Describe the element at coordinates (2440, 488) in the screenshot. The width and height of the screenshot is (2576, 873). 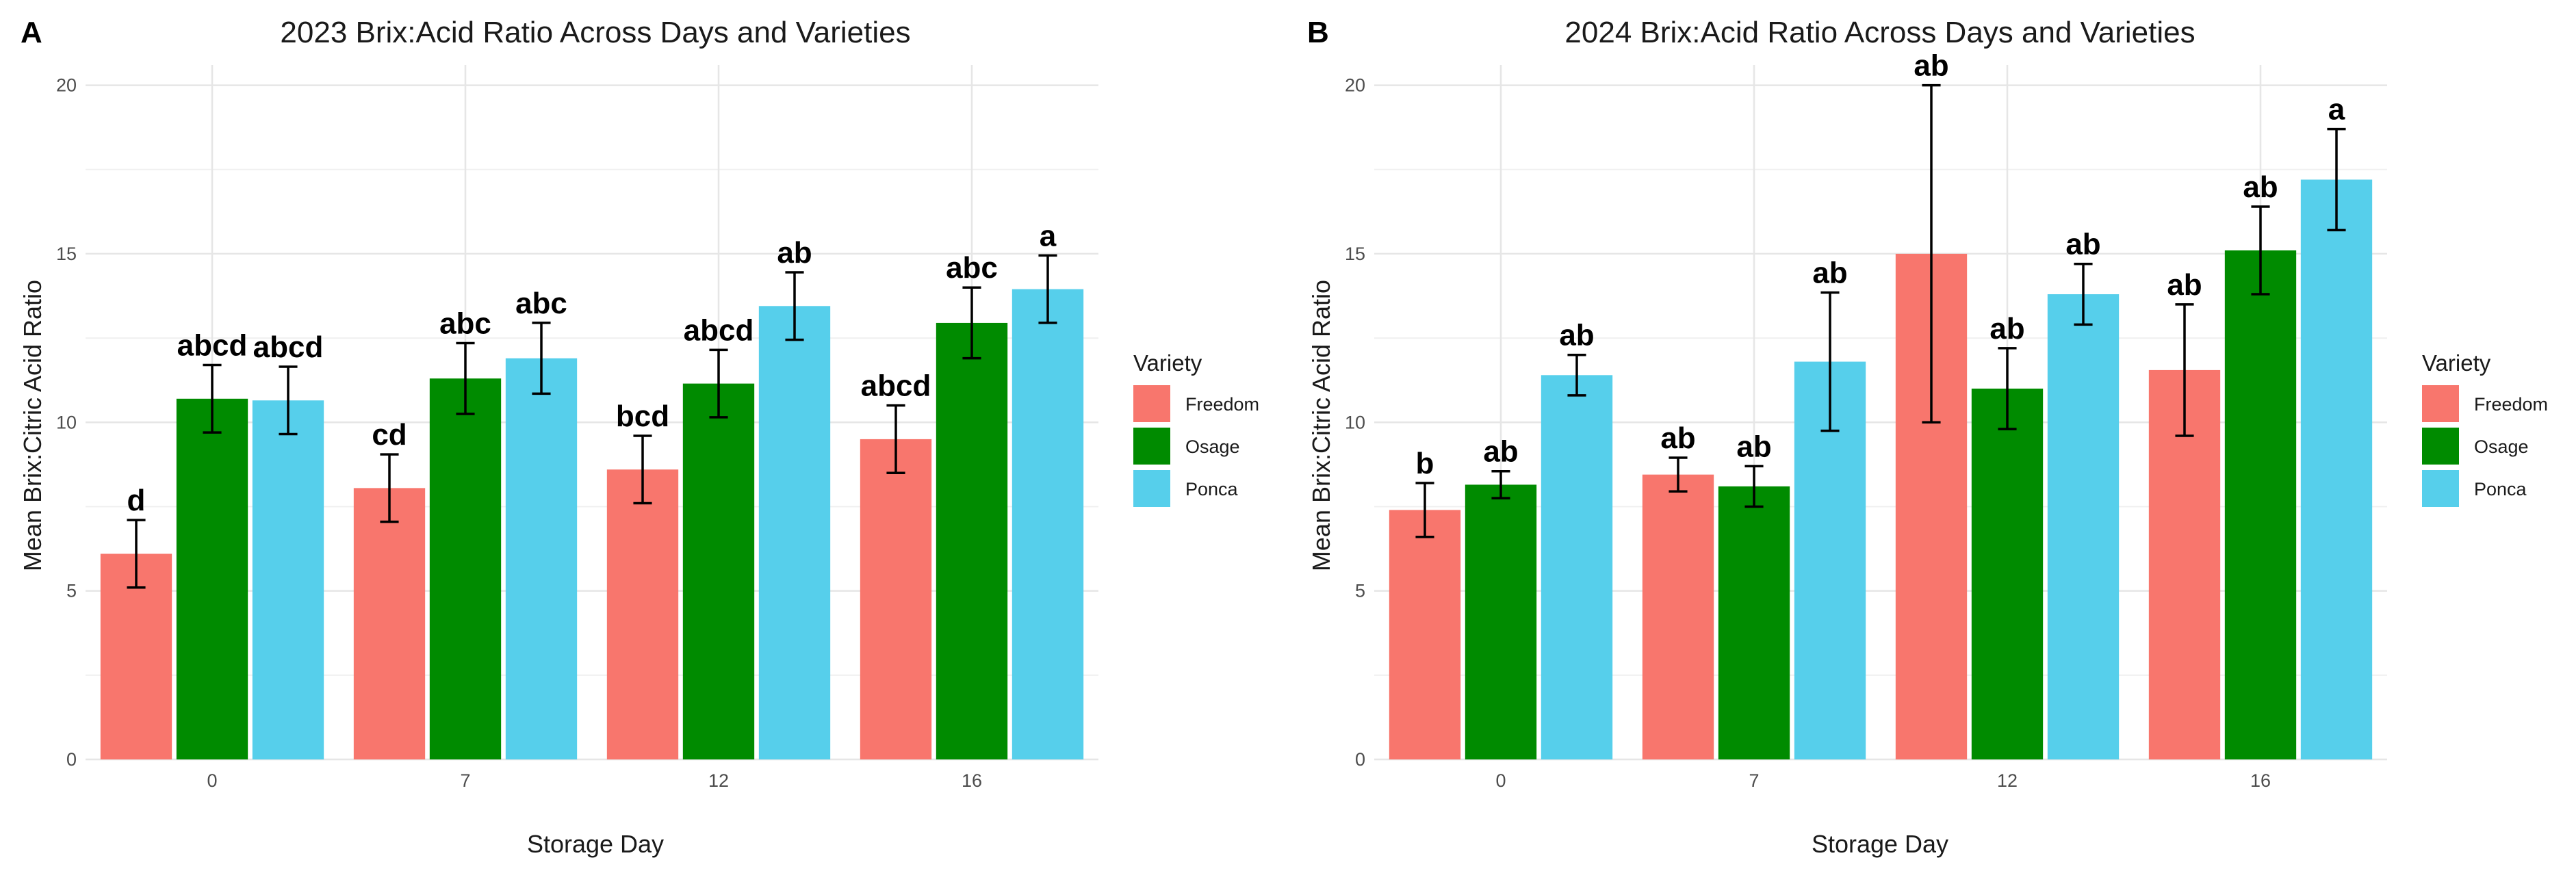
I see `legend-swatch-ponca-b` at that location.